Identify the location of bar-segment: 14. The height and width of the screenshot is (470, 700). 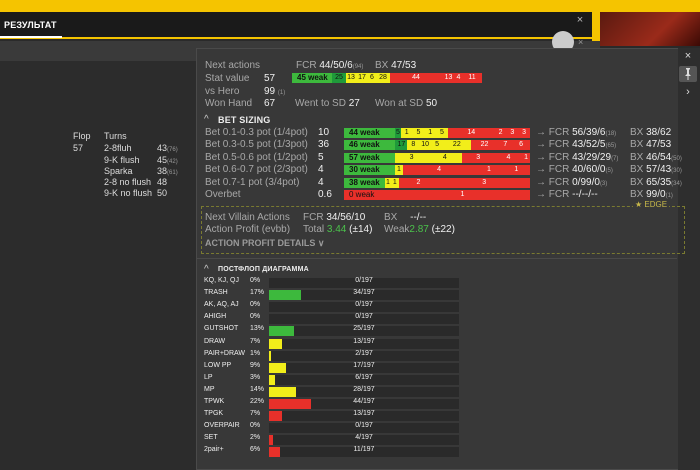
(471, 133).